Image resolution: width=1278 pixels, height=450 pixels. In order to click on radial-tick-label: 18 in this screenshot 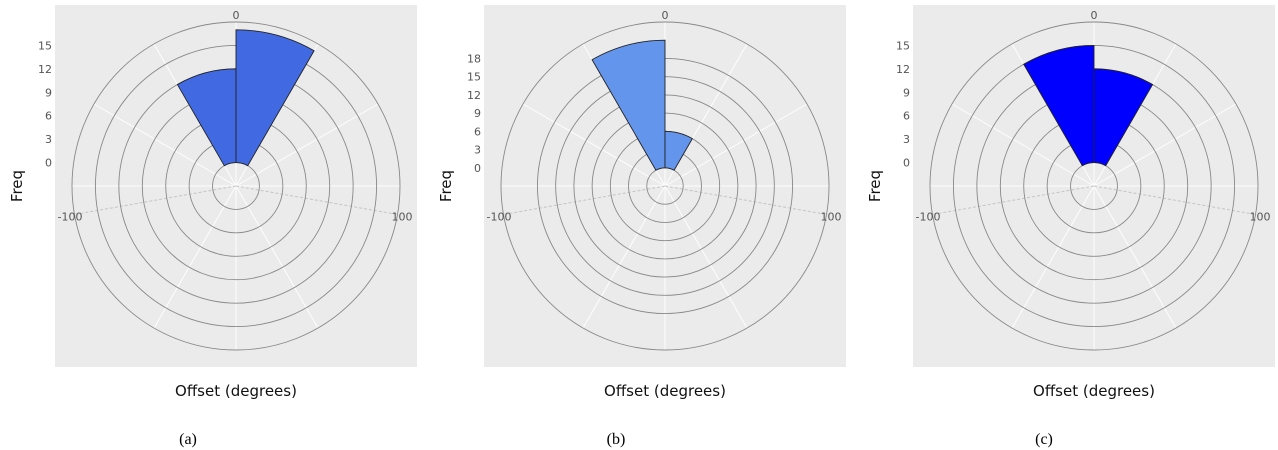, I will do `click(474, 58)`.